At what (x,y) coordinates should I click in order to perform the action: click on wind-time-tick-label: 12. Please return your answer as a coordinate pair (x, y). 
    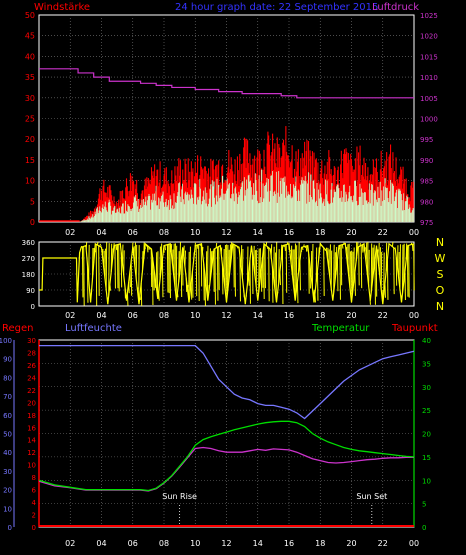
    Looking at the image, I should click on (226, 232).